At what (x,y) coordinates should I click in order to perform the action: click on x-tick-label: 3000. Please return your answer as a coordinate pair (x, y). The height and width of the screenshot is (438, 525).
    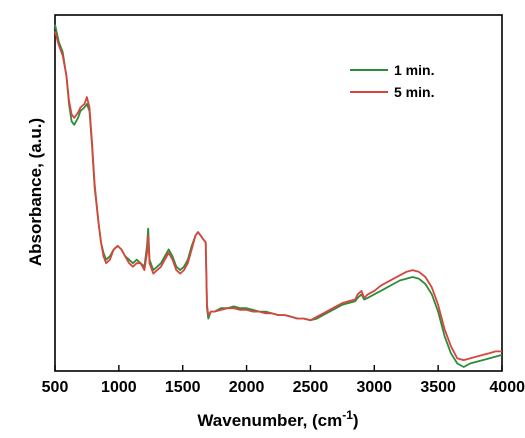
    Looking at the image, I should click on (374, 387).